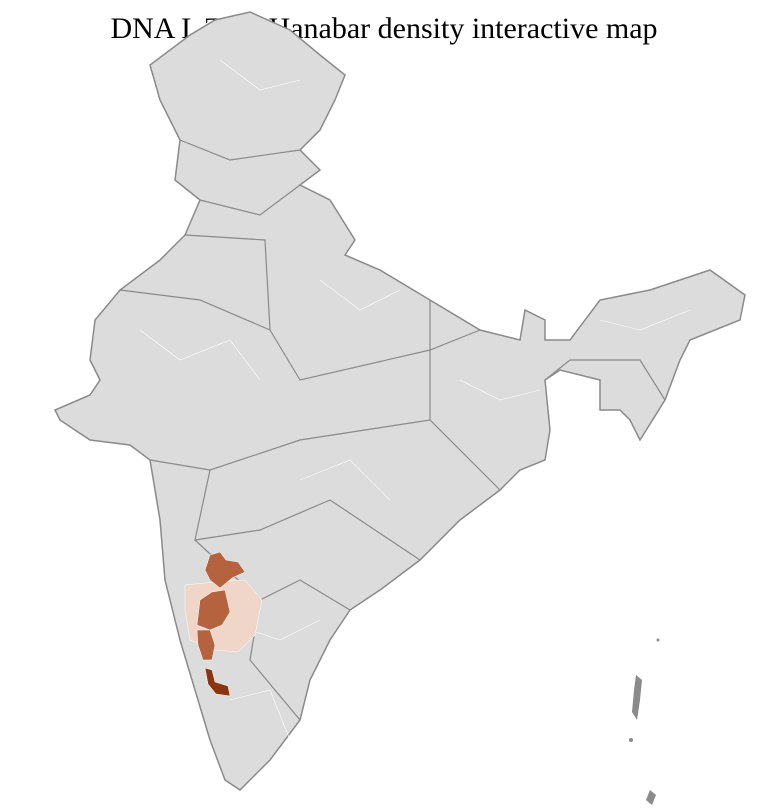 The height and width of the screenshot is (812, 768). What do you see at coordinates (217, 682) in the screenshot?
I see `density-region-high` at bounding box center [217, 682].